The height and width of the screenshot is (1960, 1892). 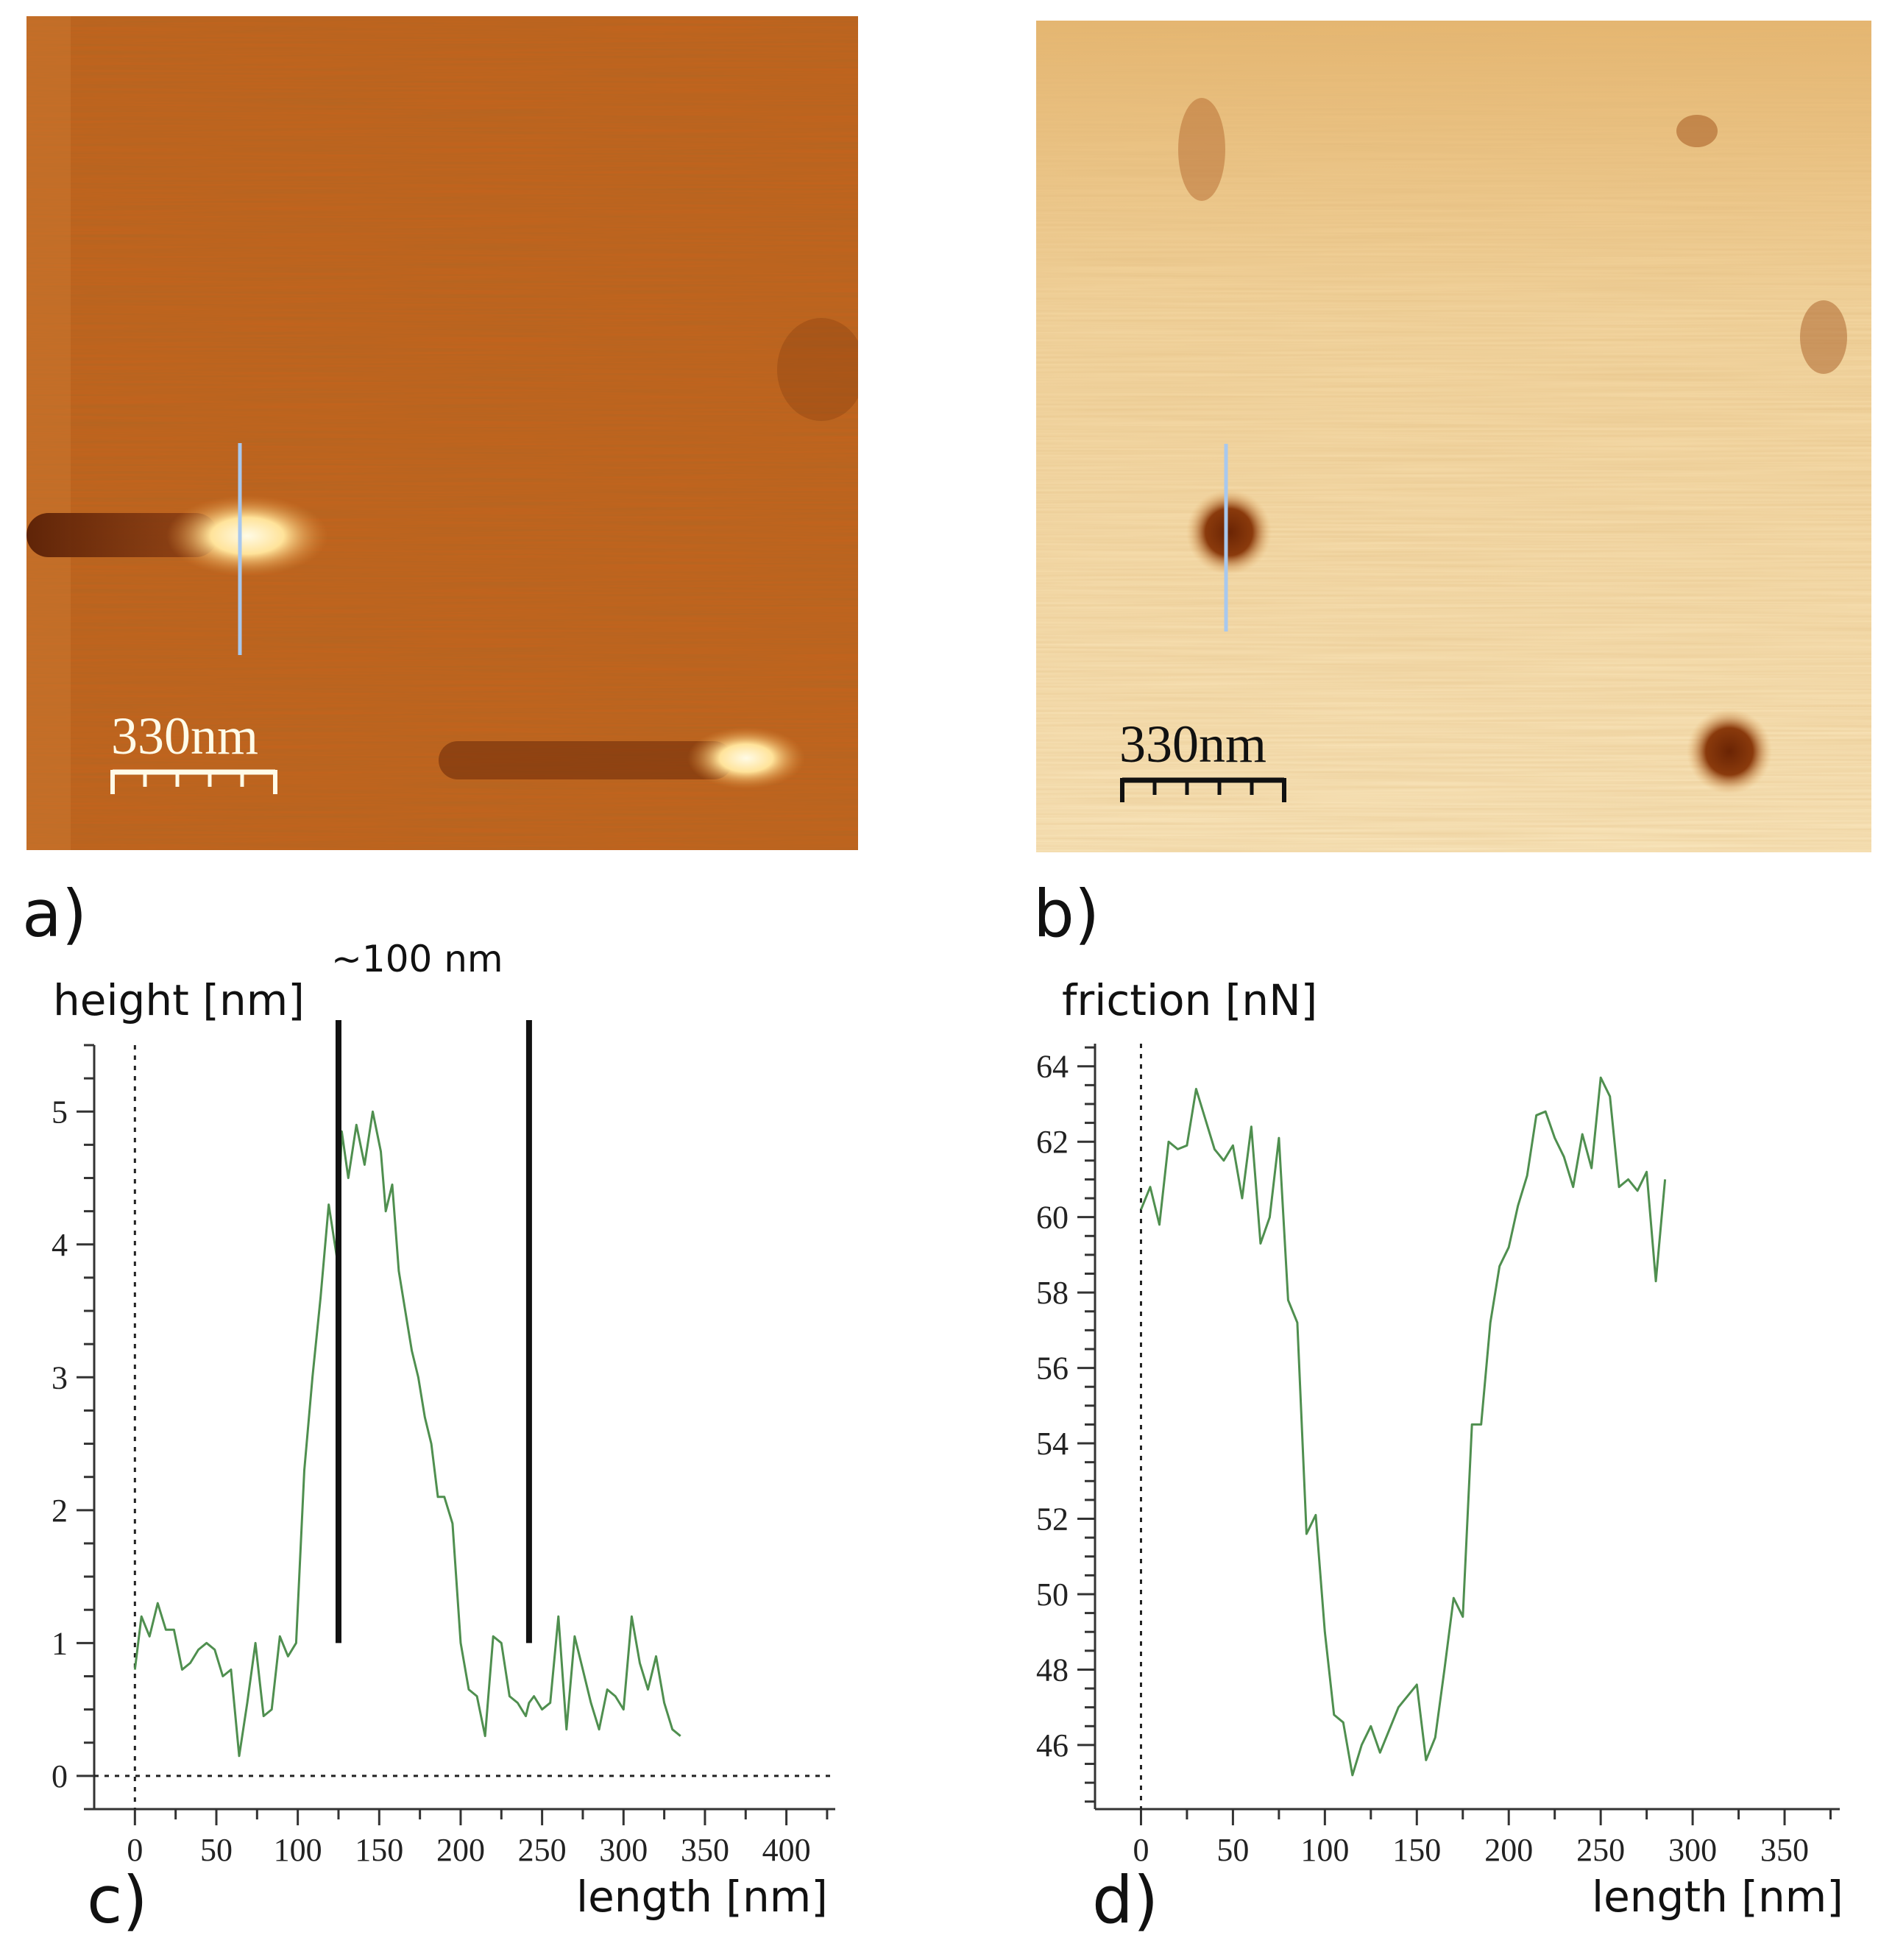 I want to click on series-line-c, so click(x=407, y=1434).